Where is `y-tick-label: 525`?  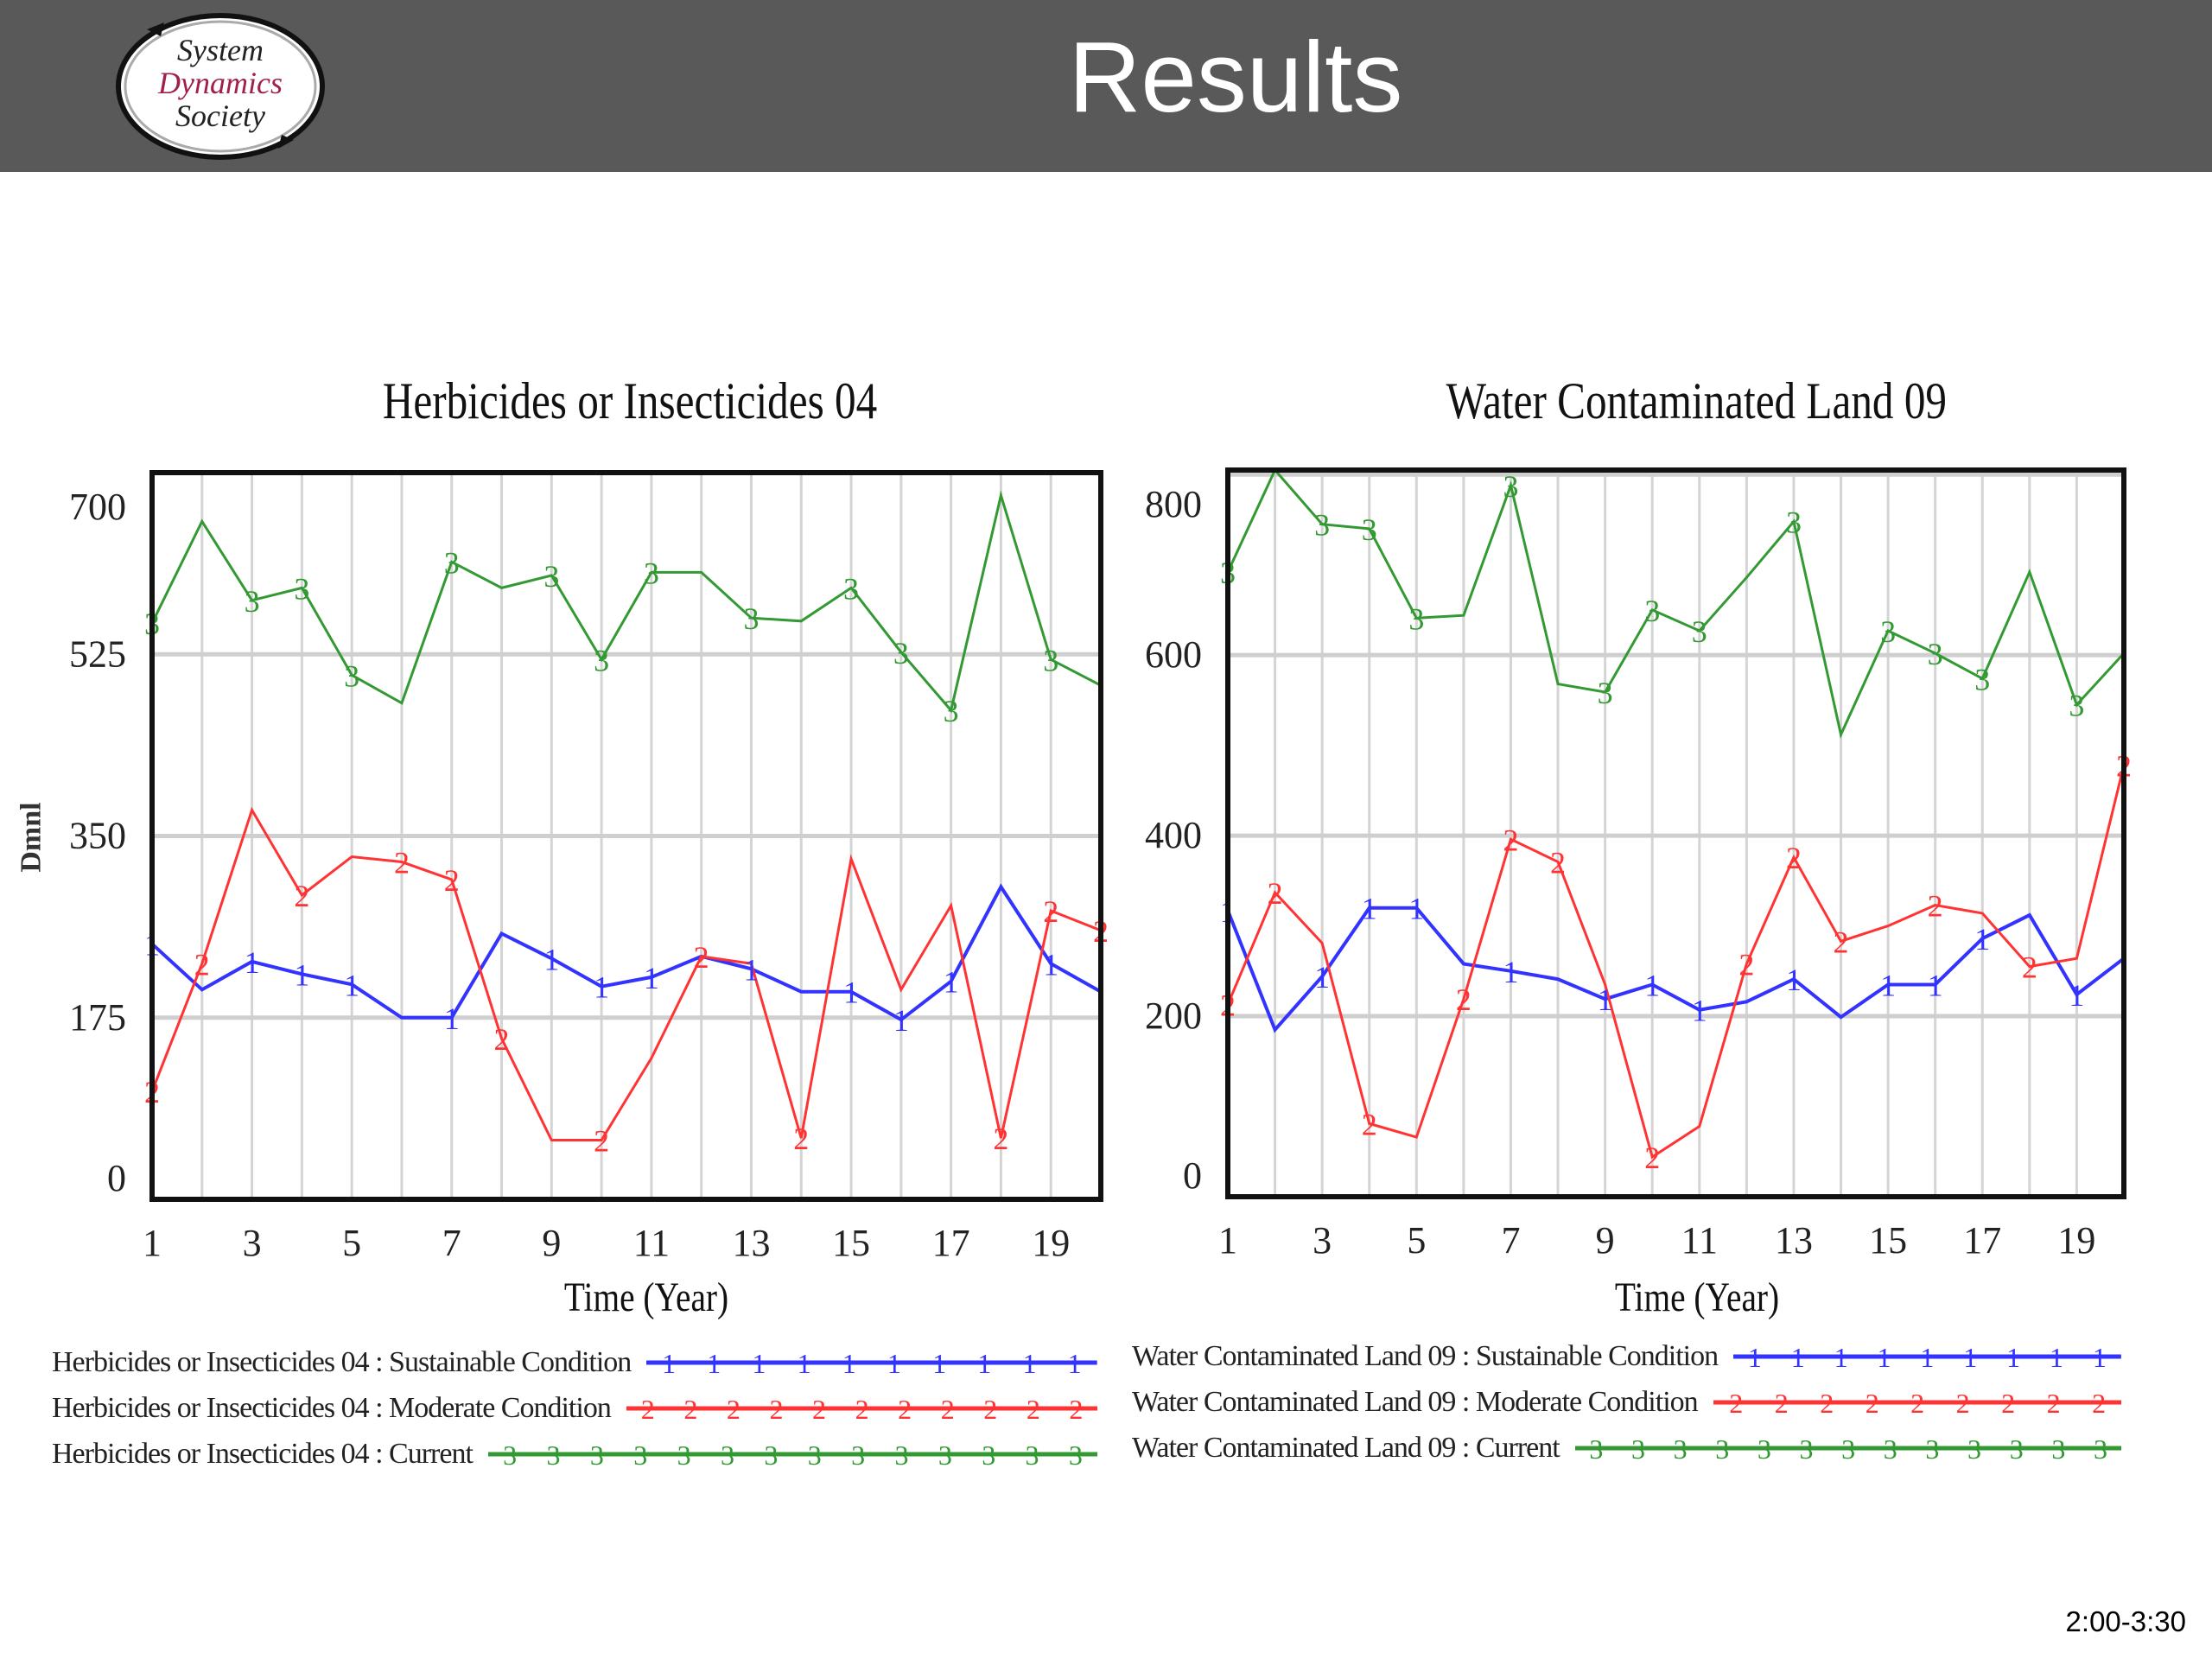 y-tick-label: 525 is located at coordinates (97, 653).